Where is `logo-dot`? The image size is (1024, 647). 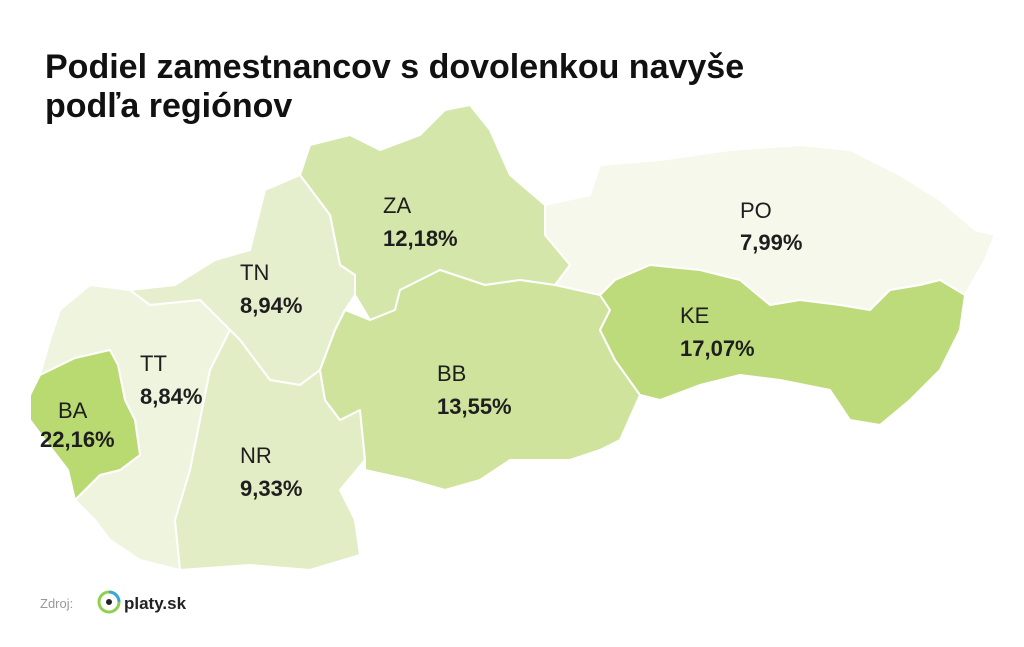
logo-dot is located at coordinates (109, 602).